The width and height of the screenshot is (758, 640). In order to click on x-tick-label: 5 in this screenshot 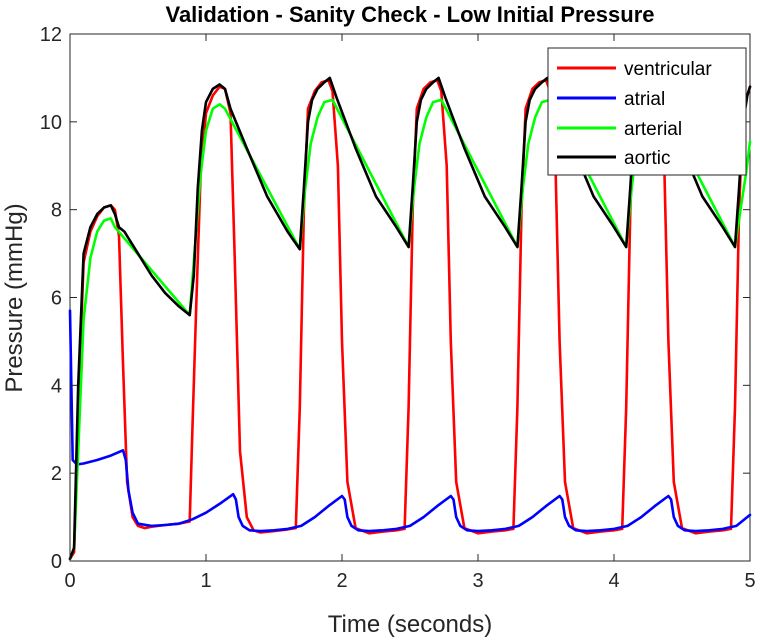, I will do `click(749, 581)`.